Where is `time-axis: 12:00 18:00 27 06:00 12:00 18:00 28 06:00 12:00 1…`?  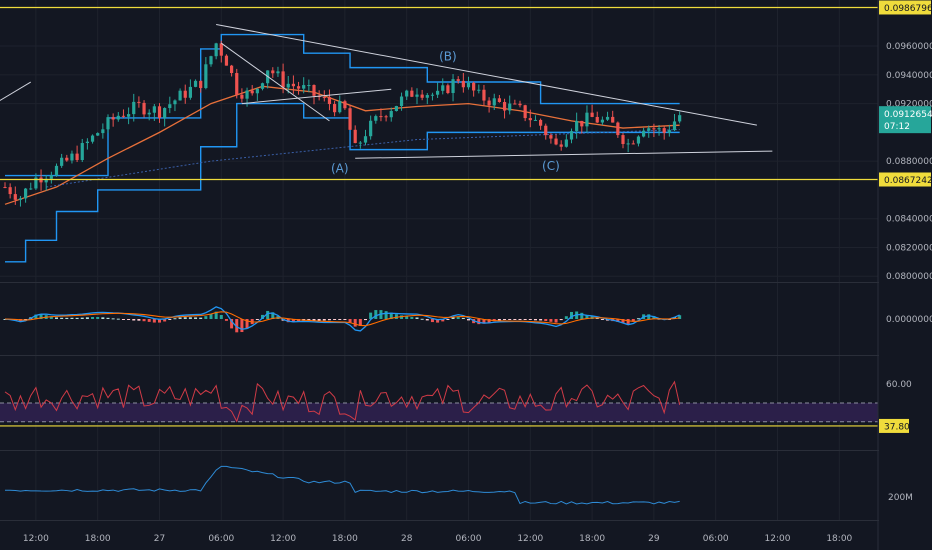
time-axis: 12:00 18:00 27 06:00 12:00 18:00 28 06:00 12:00 1… is located at coordinates (438, 539).